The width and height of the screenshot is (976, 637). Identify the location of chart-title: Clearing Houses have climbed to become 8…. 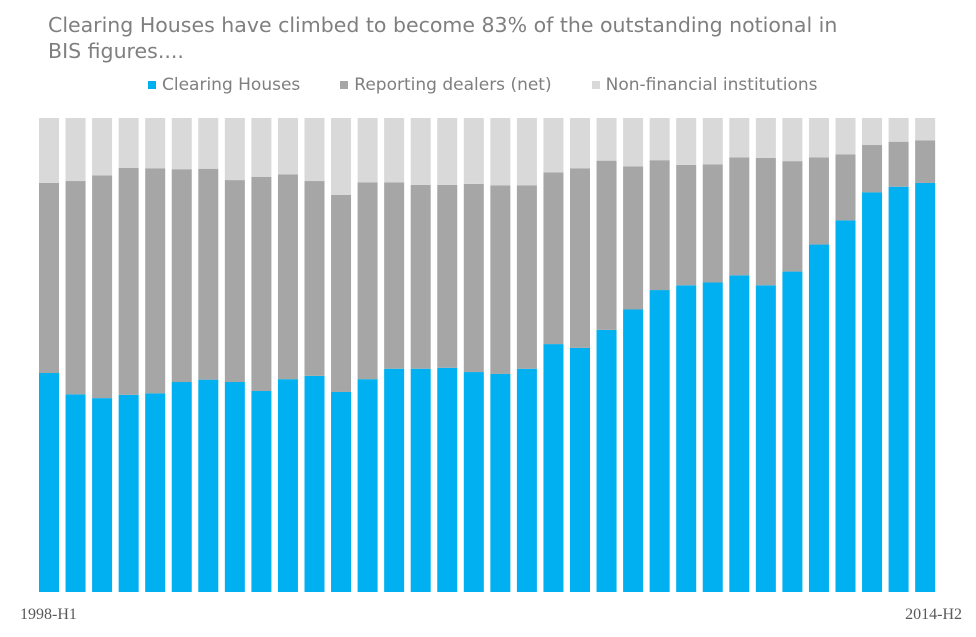
(443, 38).